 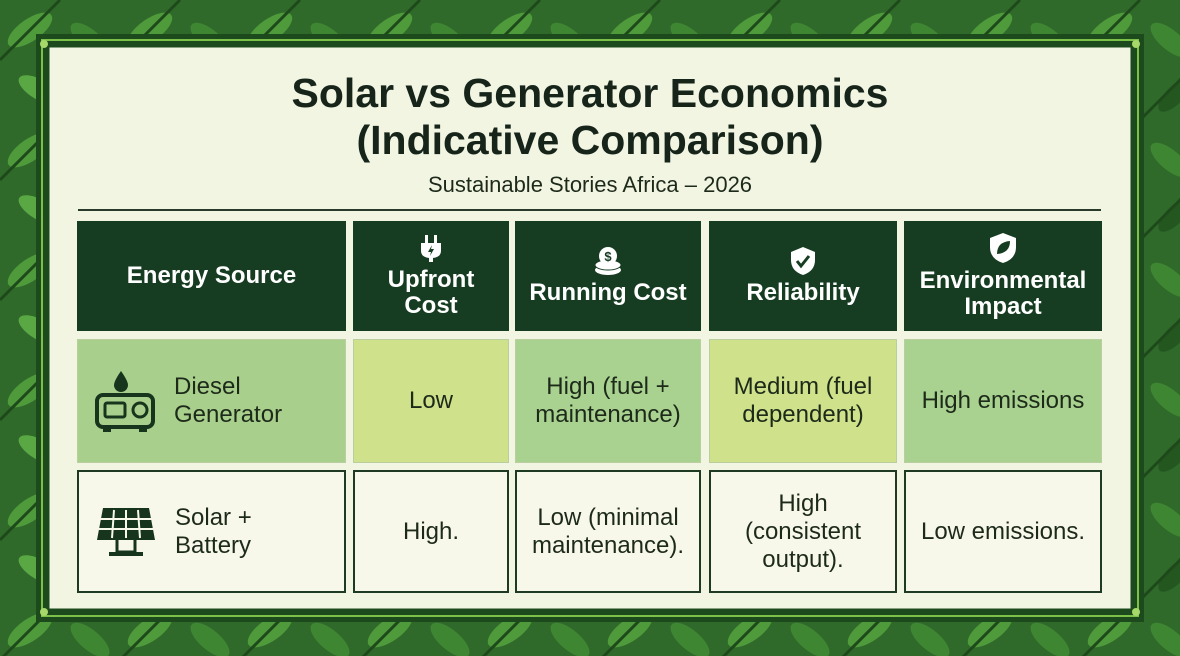 I want to click on table-cell: High., so click(x=431, y=531).